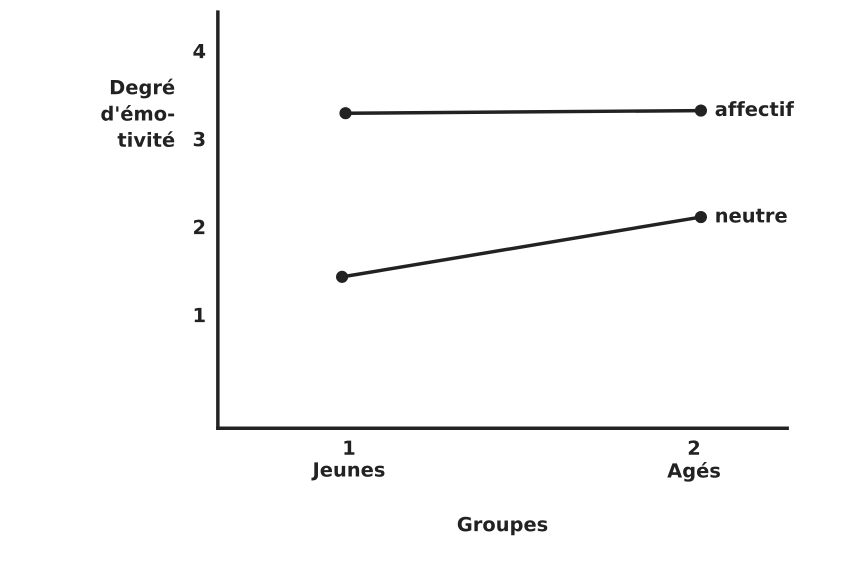 The width and height of the screenshot is (851, 574). What do you see at coordinates (693, 461) in the screenshot?
I see `x-tick-label: 2 Agés` at bounding box center [693, 461].